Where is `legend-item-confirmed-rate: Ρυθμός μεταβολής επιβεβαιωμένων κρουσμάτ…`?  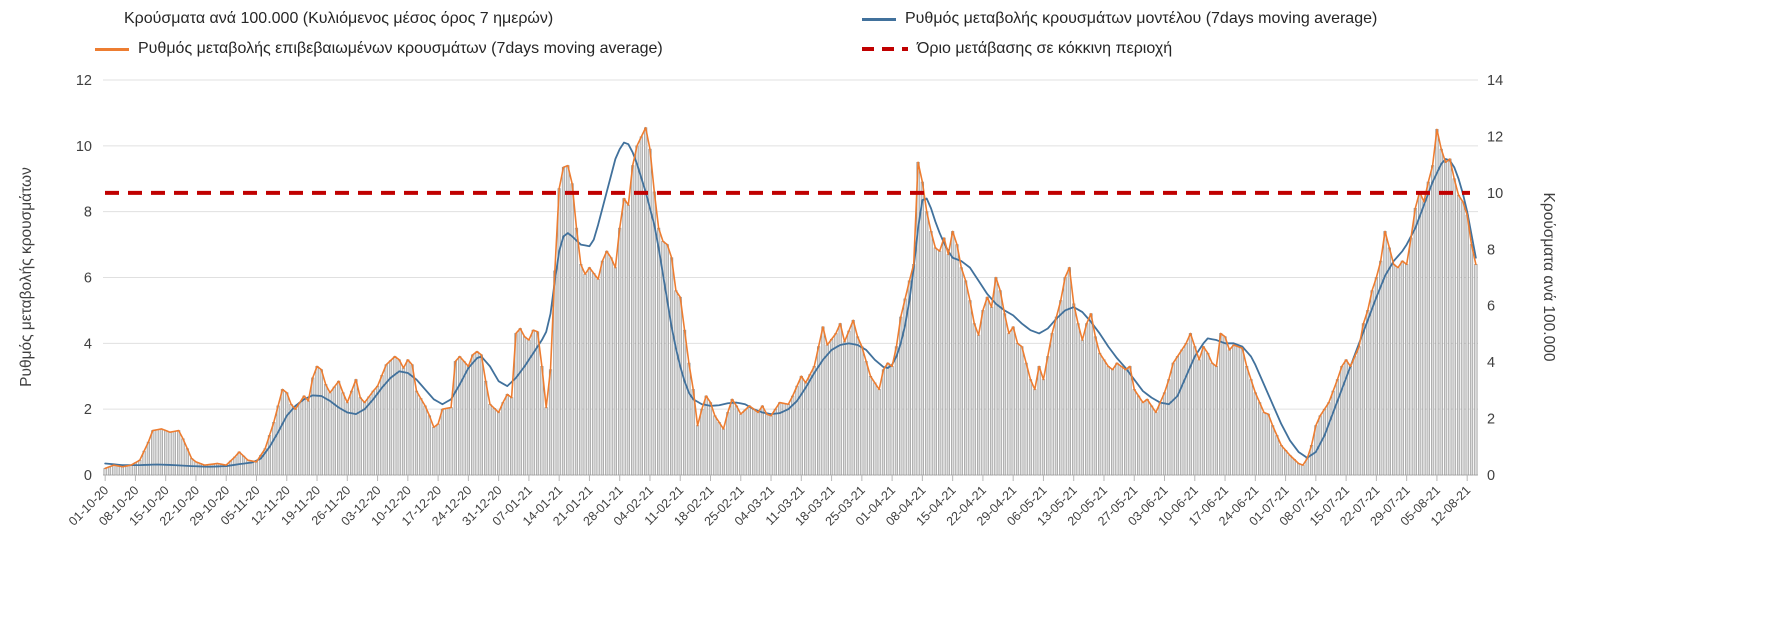
legend-item-confirmed-rate: Ρυθμός μεταβολής επιβεβαιωμένων κρουσμάτ… is located at coordinates (379, 49).